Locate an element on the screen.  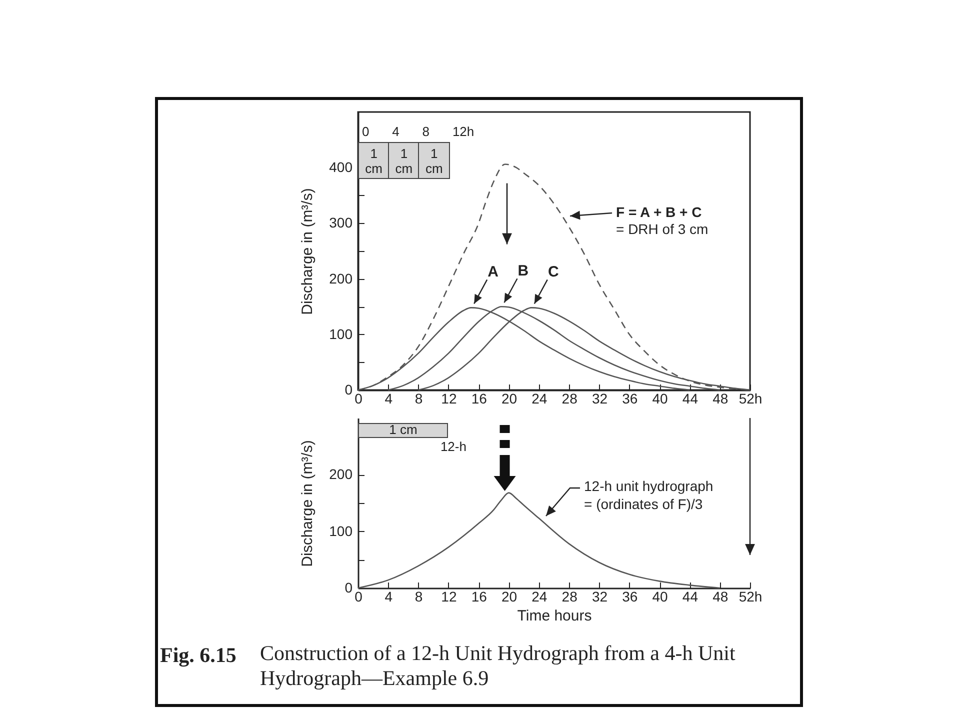
annotation: 0 is located at coordinates (366, 131).